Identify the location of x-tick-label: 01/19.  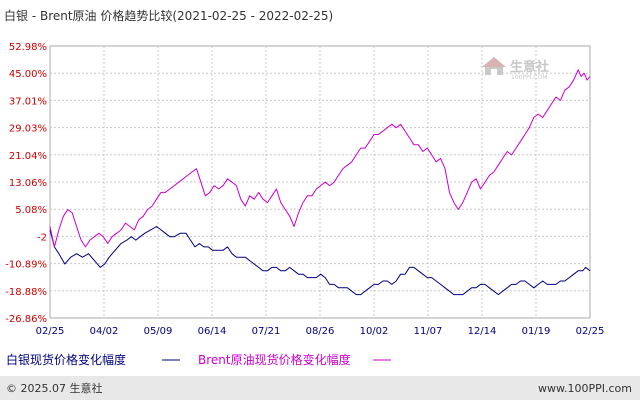
(536, 331).